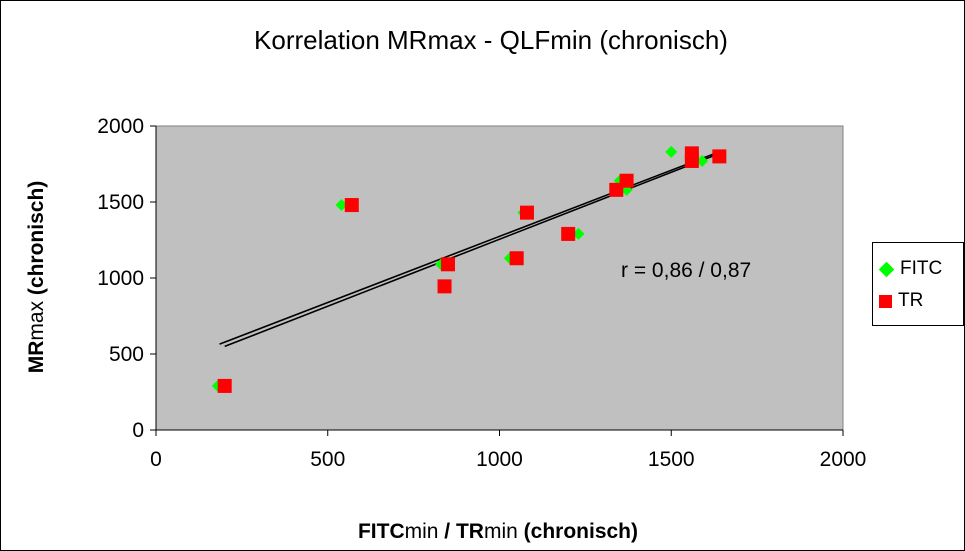 The height and width of the screenshot is (551, 965). Describe the element at coordinates (885, 301) in the screenshot. I see `red-square-icon` at that location.